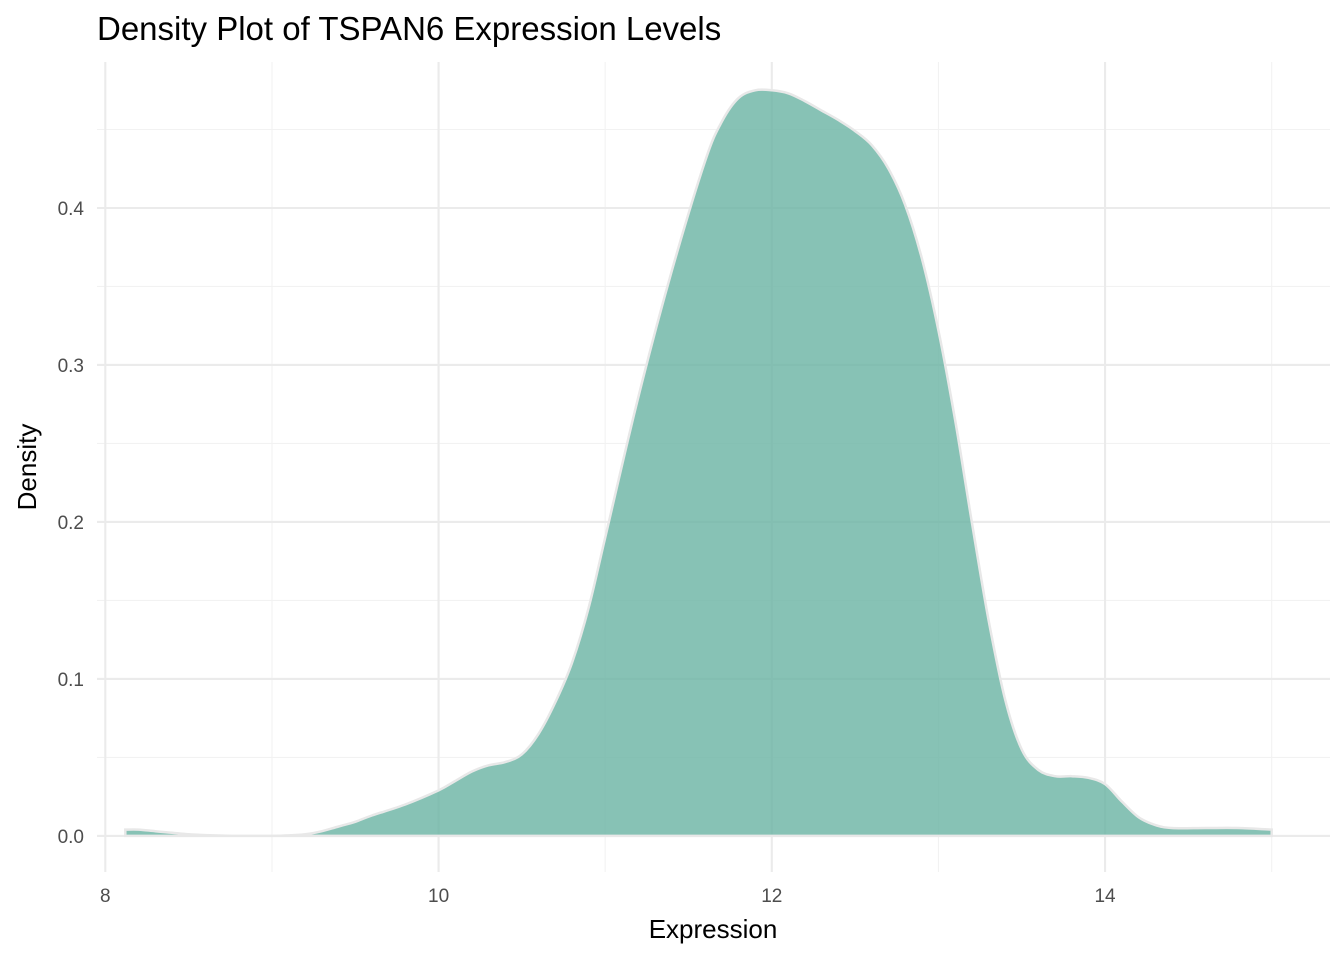  Describe the element at coordinates (105, 896) in the screenshot. I see `x-tick-label: 8` at that location.